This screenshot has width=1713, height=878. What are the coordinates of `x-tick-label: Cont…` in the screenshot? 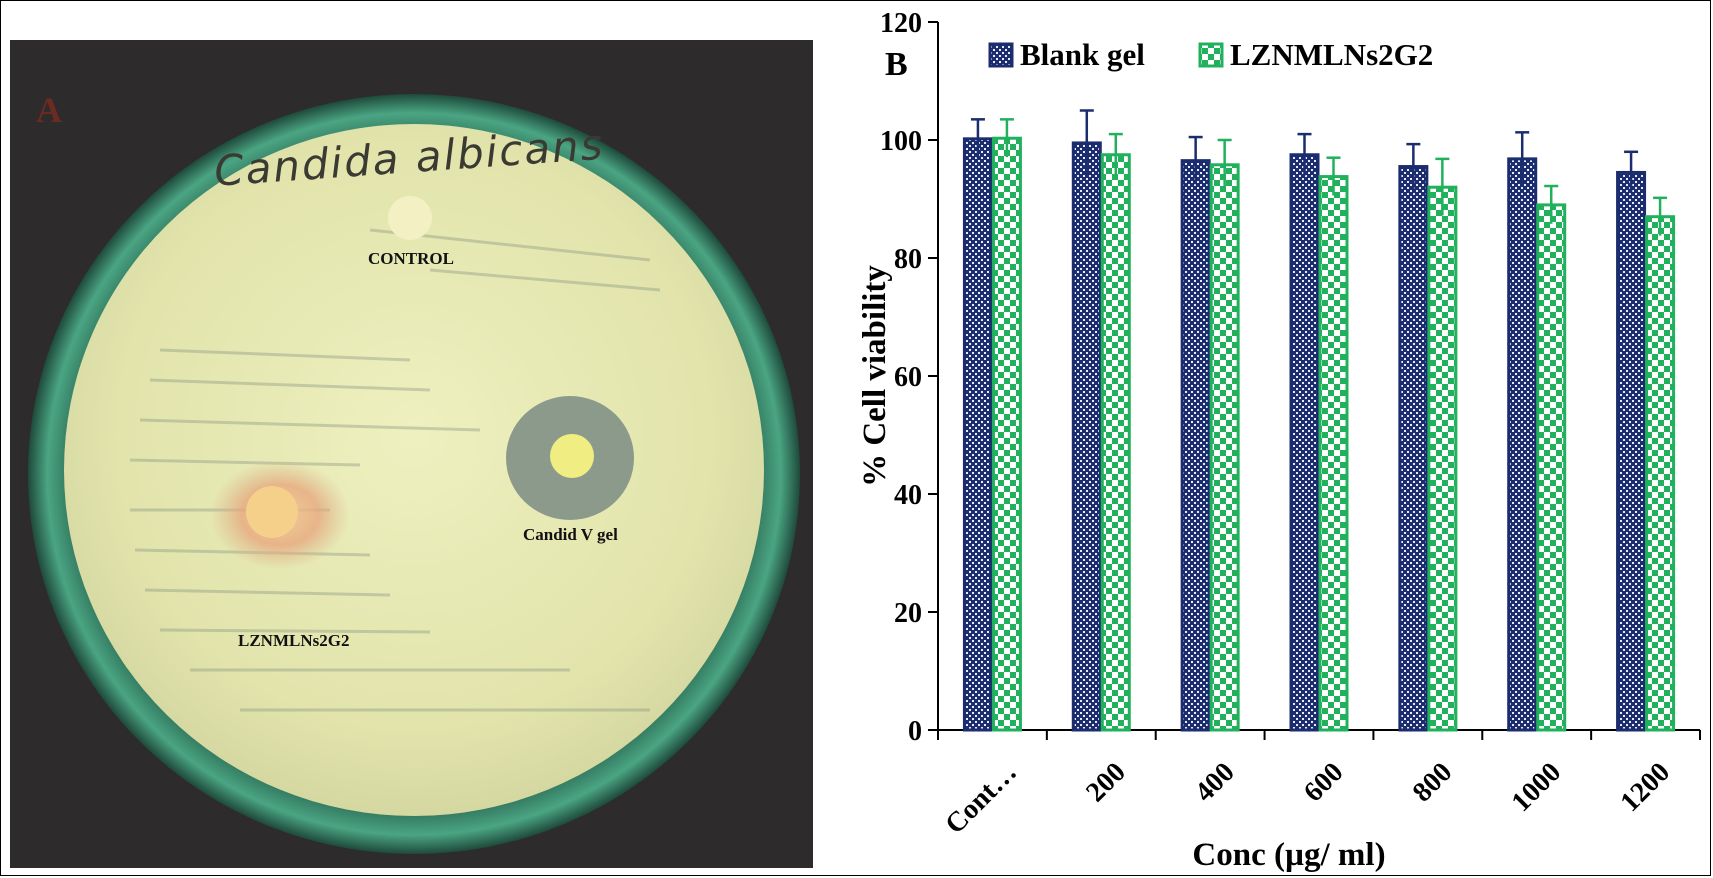 It's located at (981, 799).